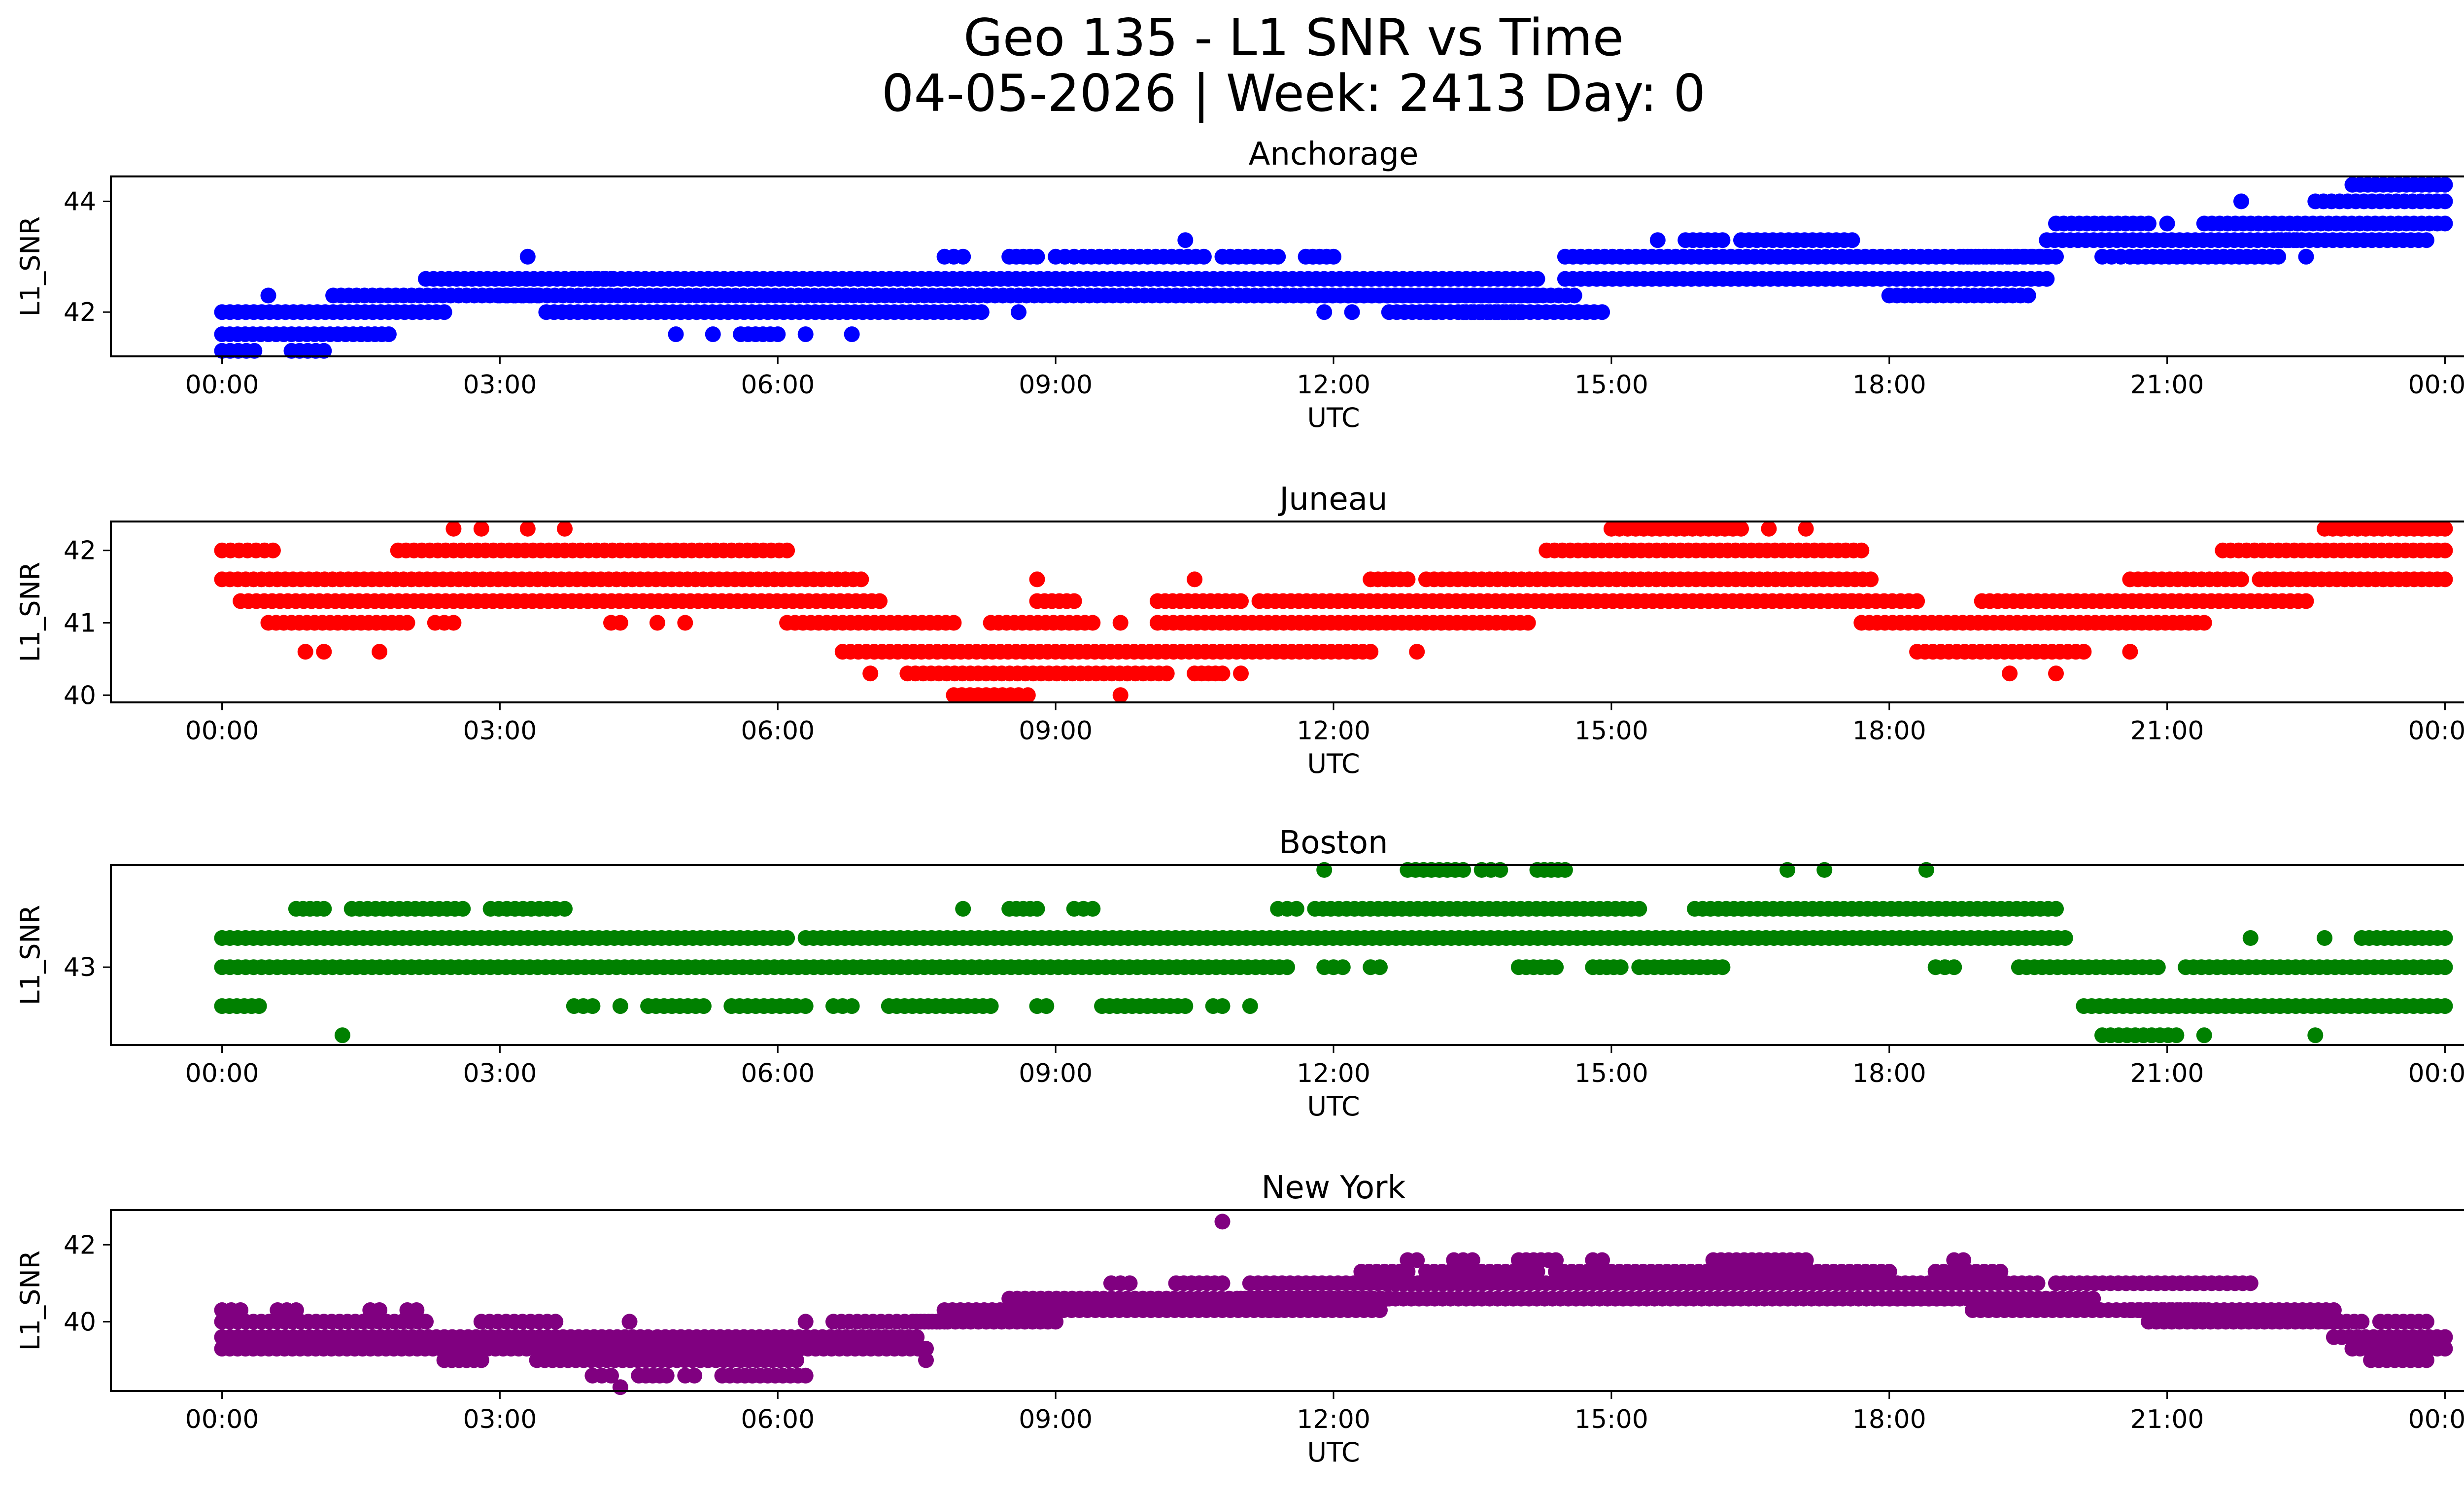 The width and height of the screenshot is (2464, 1495). I want to click on x-axis-label: UTC, so click(1333, 1106).